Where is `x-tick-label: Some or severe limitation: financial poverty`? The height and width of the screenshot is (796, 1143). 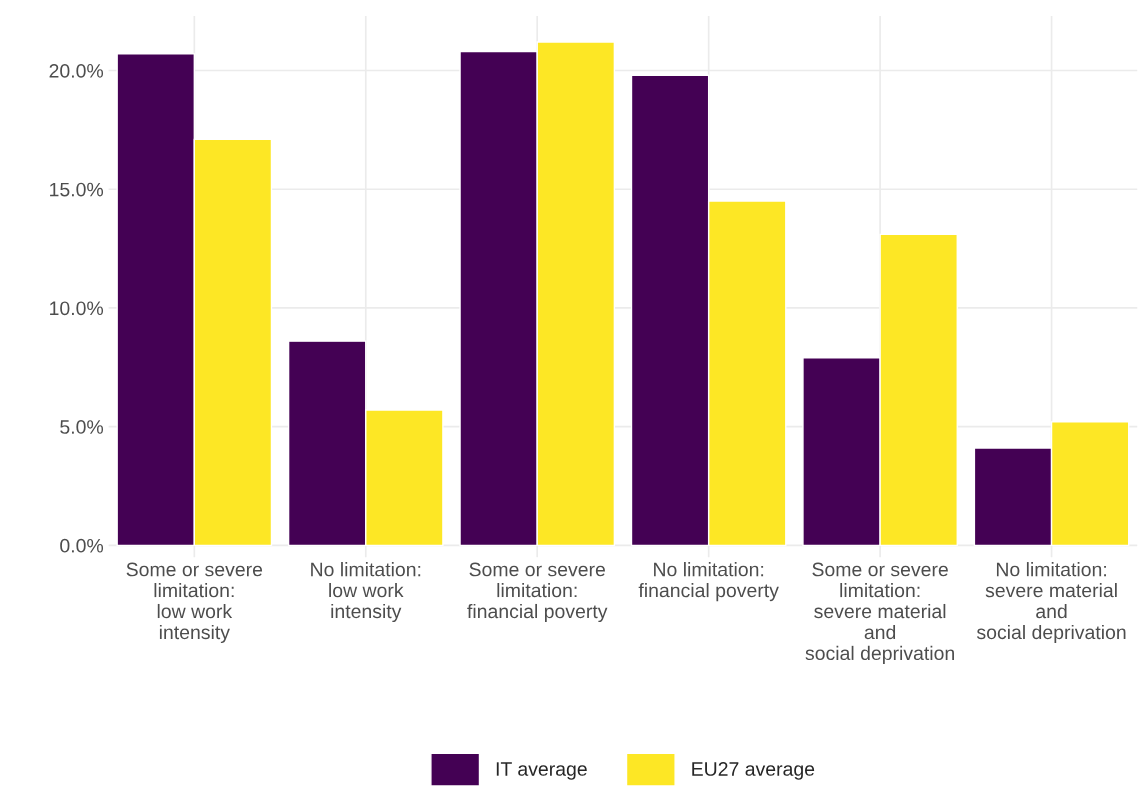 x-tick-label: Some or severe limitation: financial poverty is located at coordinates (537, 592).